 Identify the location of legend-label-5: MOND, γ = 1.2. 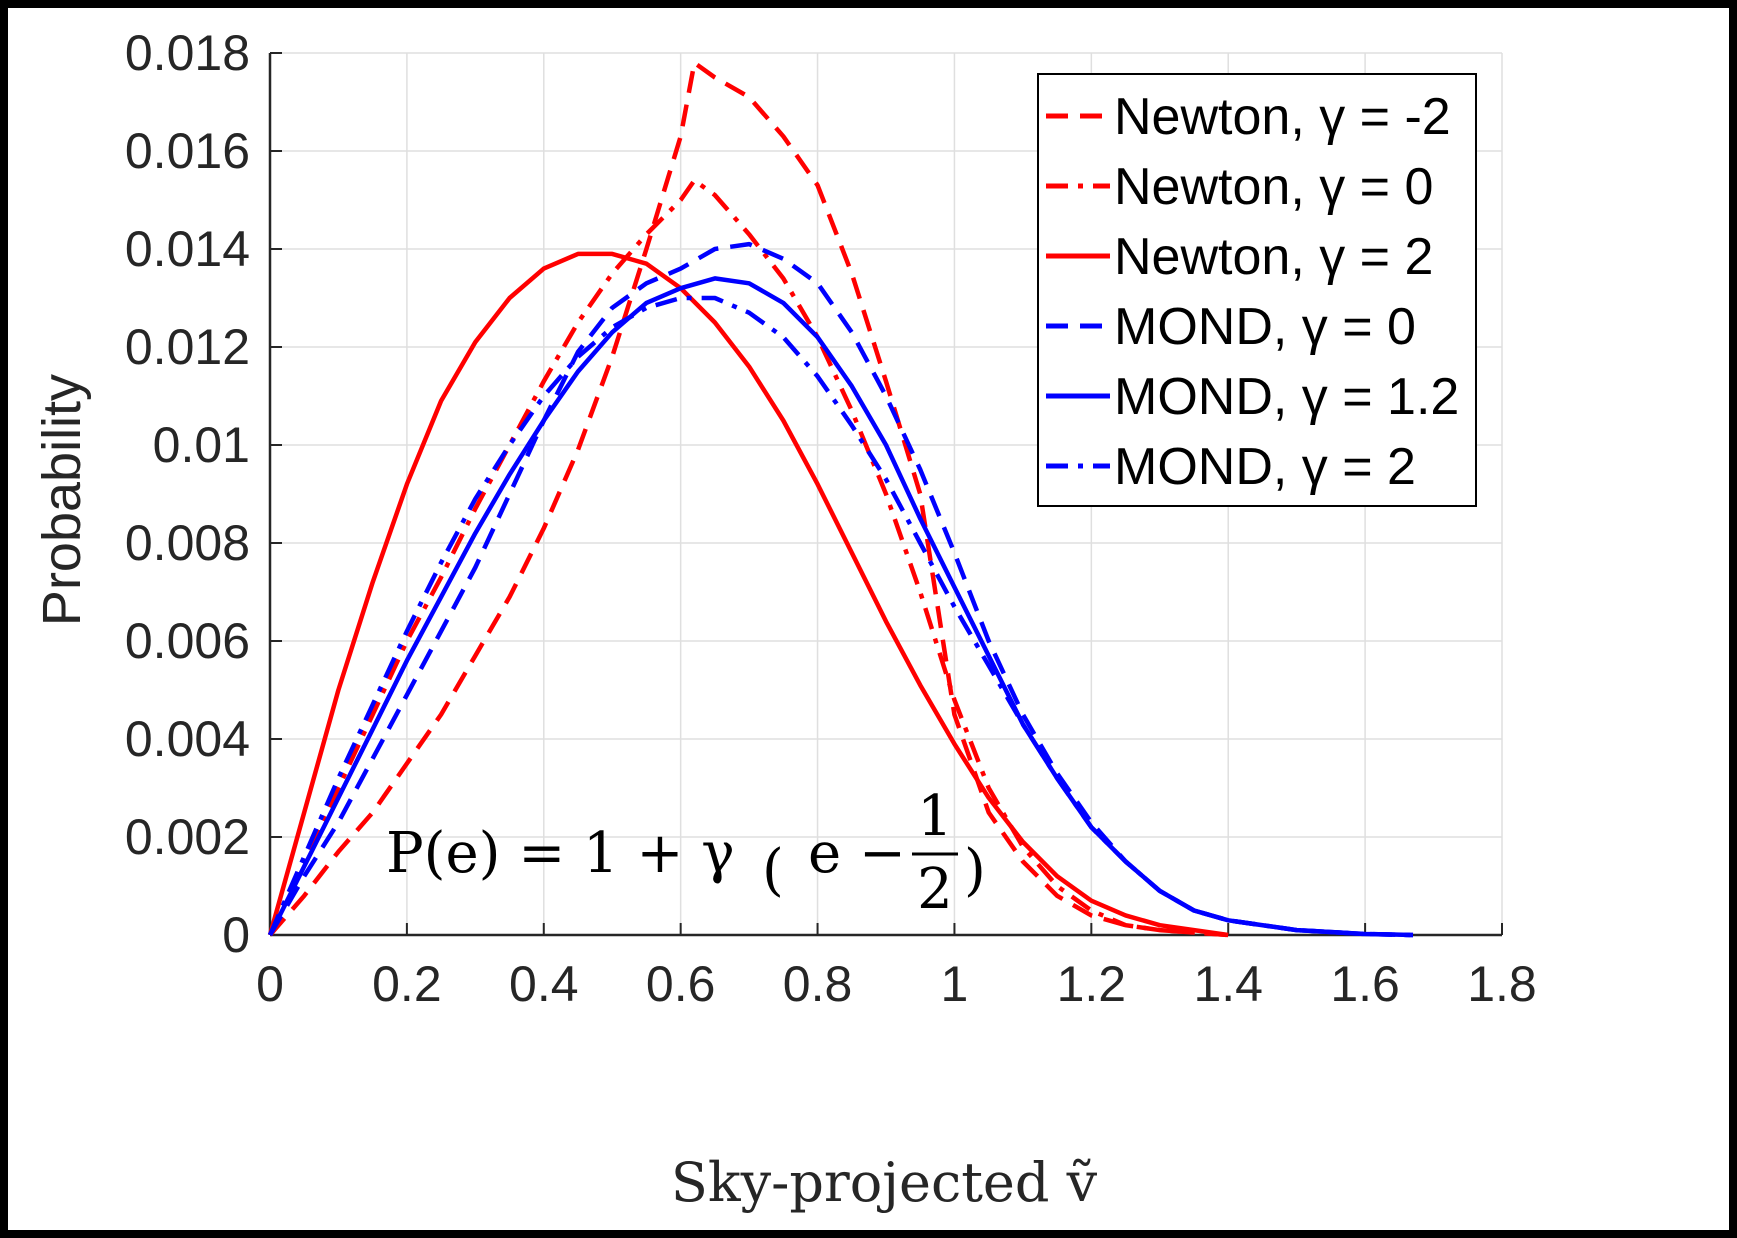
(1286, 397).